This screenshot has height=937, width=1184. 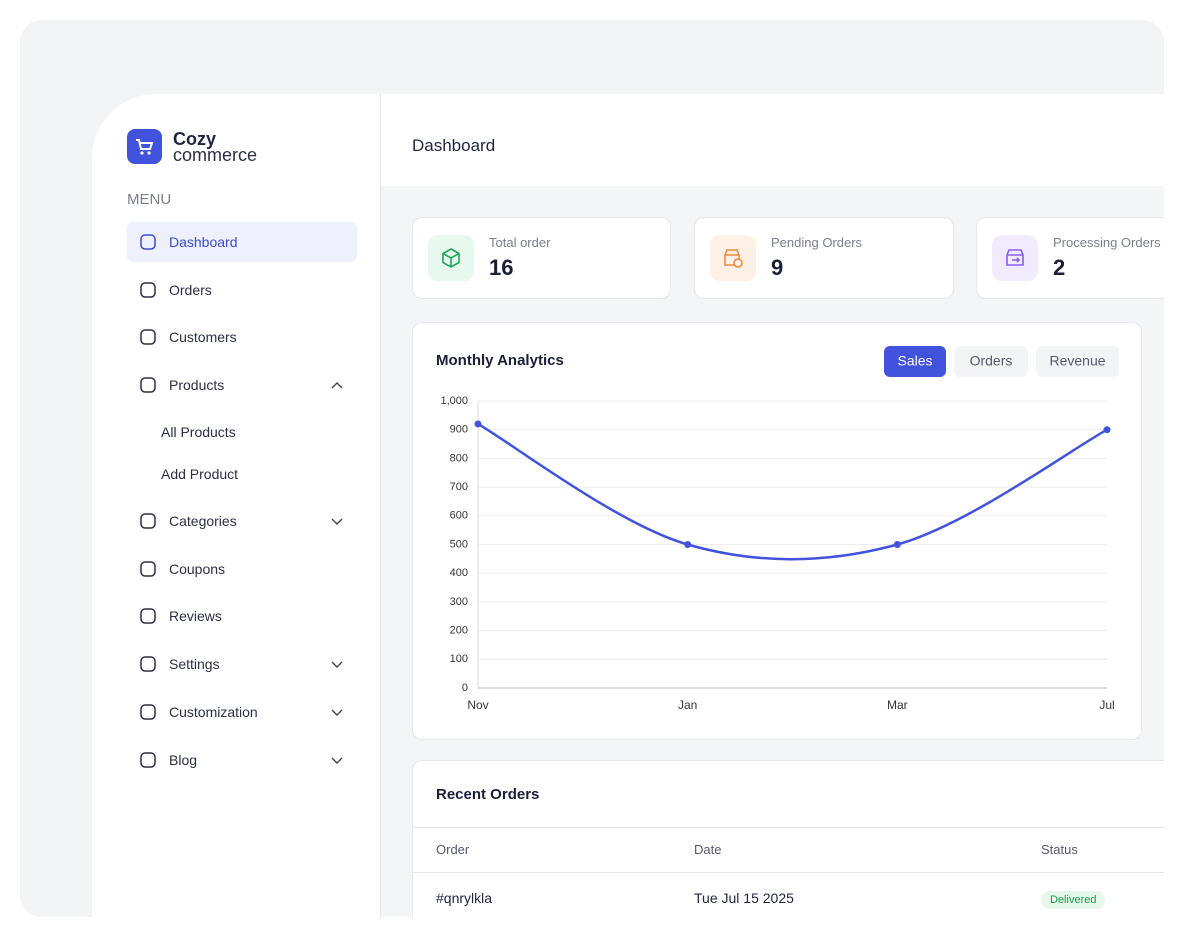 I want to click on menu-item: Products, so click(x=242, y=385).